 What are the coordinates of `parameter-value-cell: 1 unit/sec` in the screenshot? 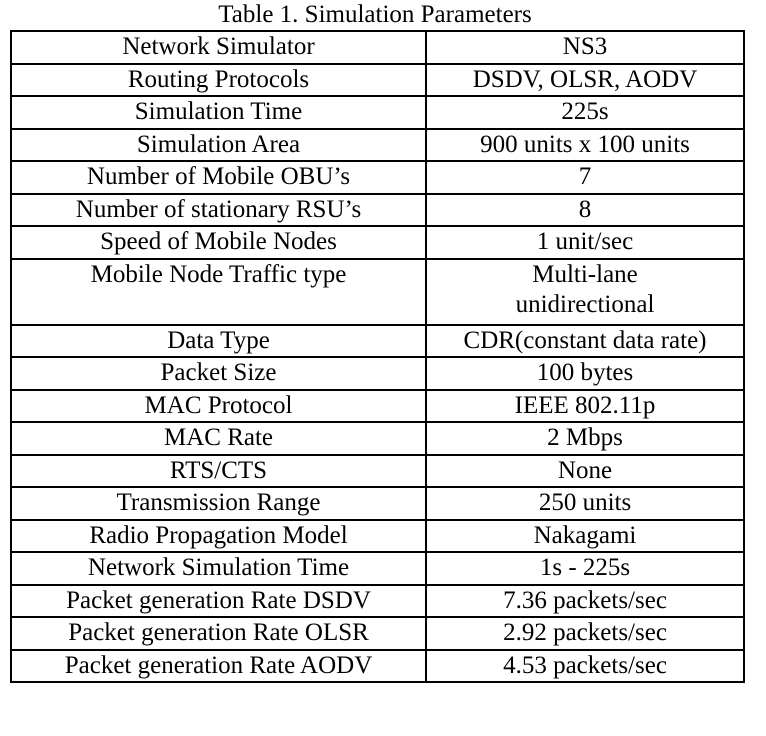 It's located at (585, 242).